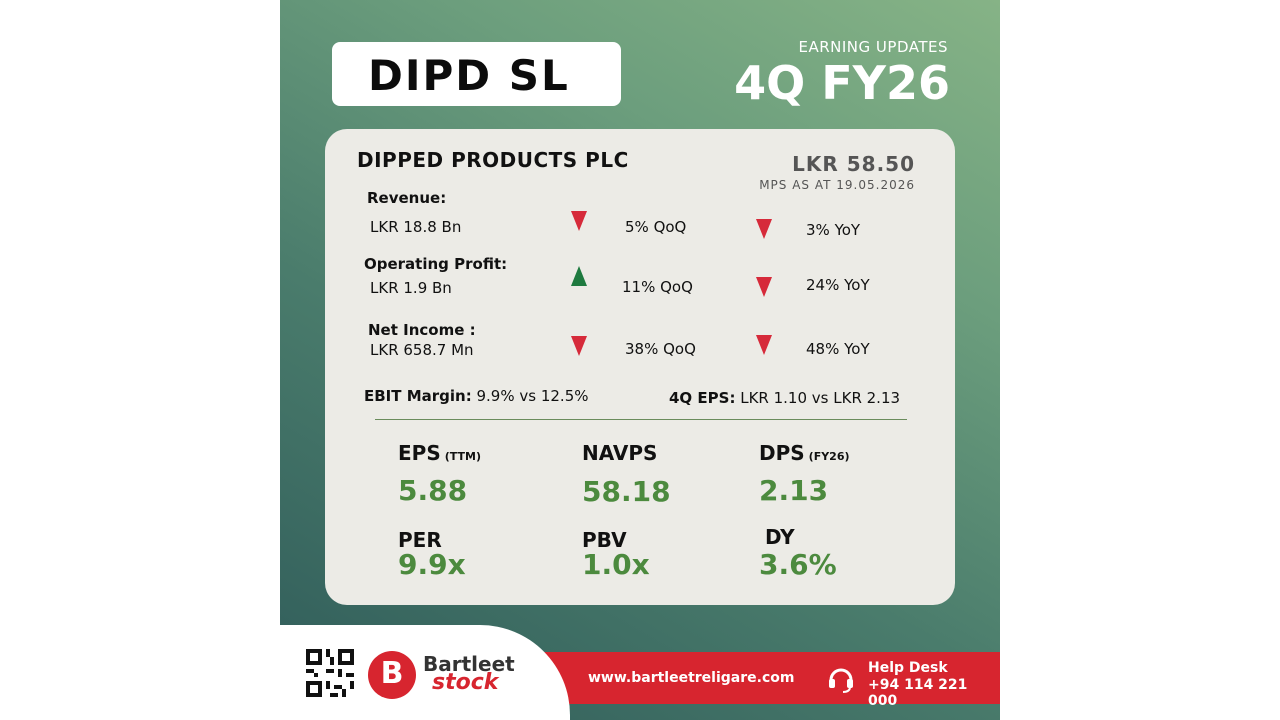 The width and height of the screenshot is (1280, 720). What do you see at coordinates (411, 288) in the screenshot?
I see `operating-profit-value: LKR 1.9 Bn` at bounding box center [411, 288].